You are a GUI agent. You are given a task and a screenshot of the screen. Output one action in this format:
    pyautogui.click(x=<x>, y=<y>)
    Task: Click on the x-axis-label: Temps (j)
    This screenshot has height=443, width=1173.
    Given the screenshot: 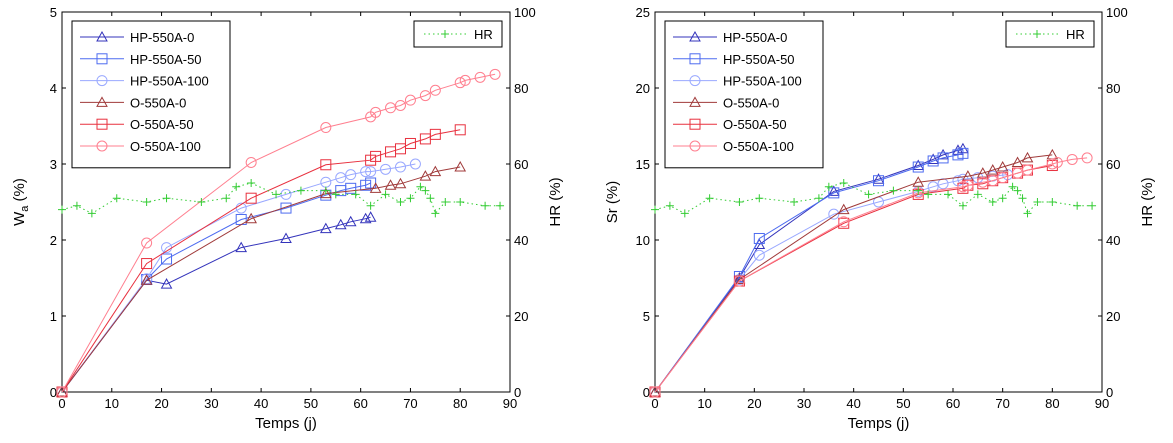 What is the action you would take?
    pyautogui.click(x=879, y=423)
    